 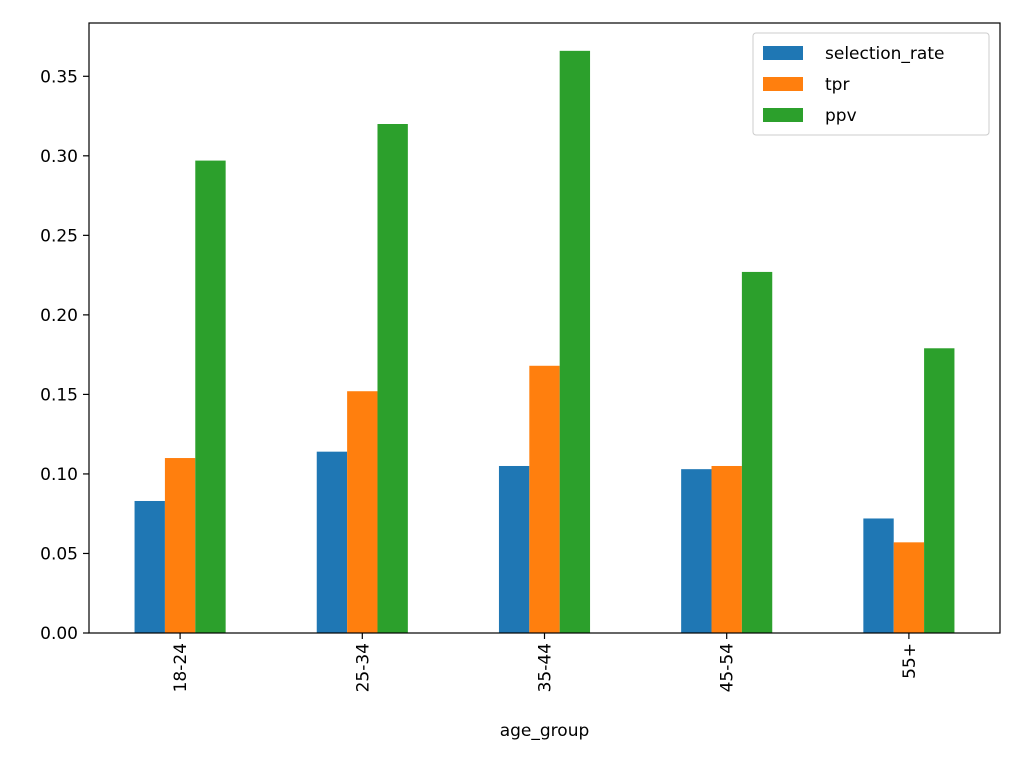 What do you see at coordinates (728, 667) in the screenshot?
I see `x-tick-label: 45-54` at bounding box center [728, 667].